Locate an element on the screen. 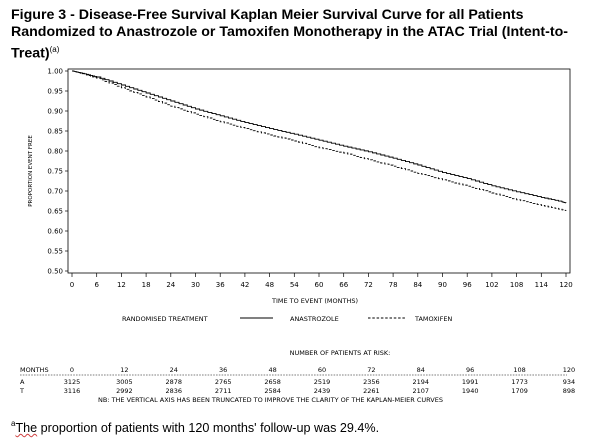 The image size is (589, 443). risk-cell-a-84: 2194 is located at coordinates (421, 382).